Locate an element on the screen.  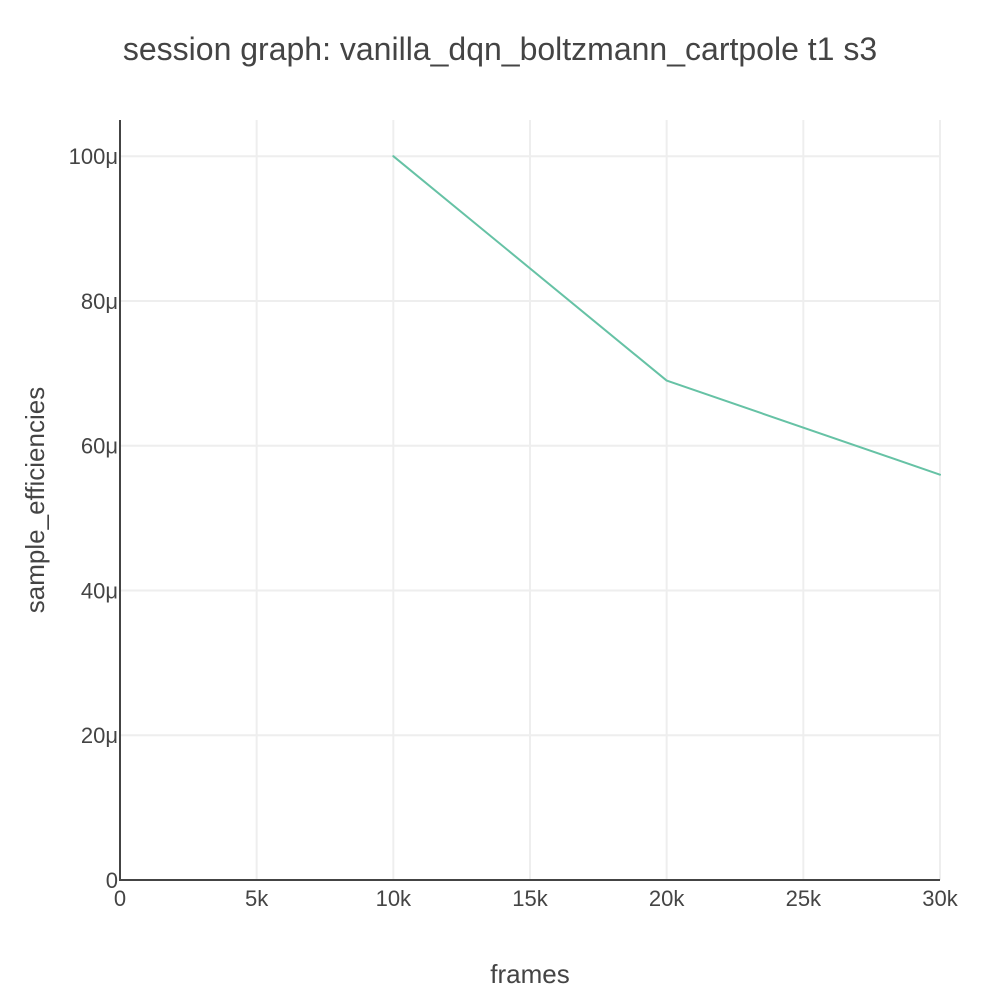
y-tick-label: 0 is located at coordinates (112, 880).